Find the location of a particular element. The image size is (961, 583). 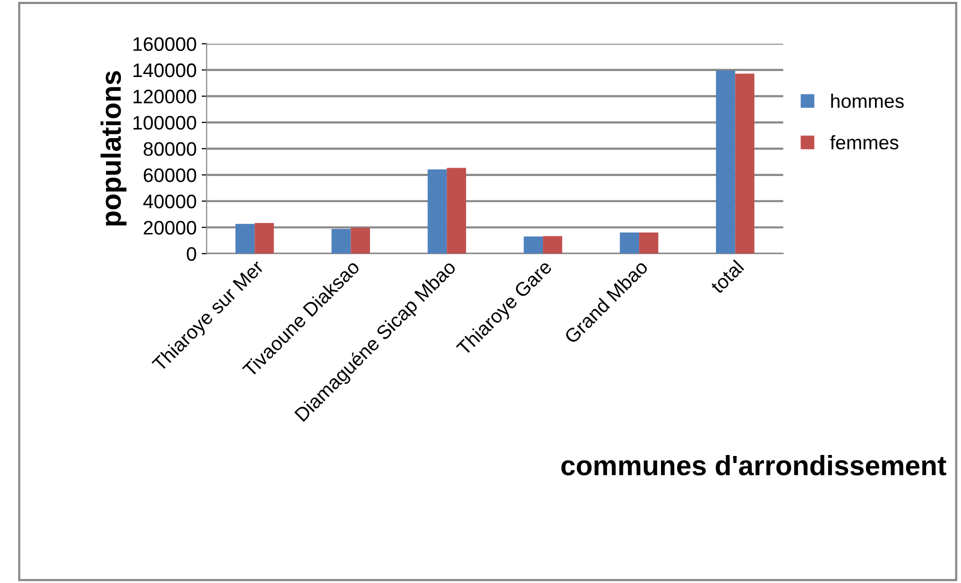

y-tick-label: 160000 is located at coordinates (165, 44).